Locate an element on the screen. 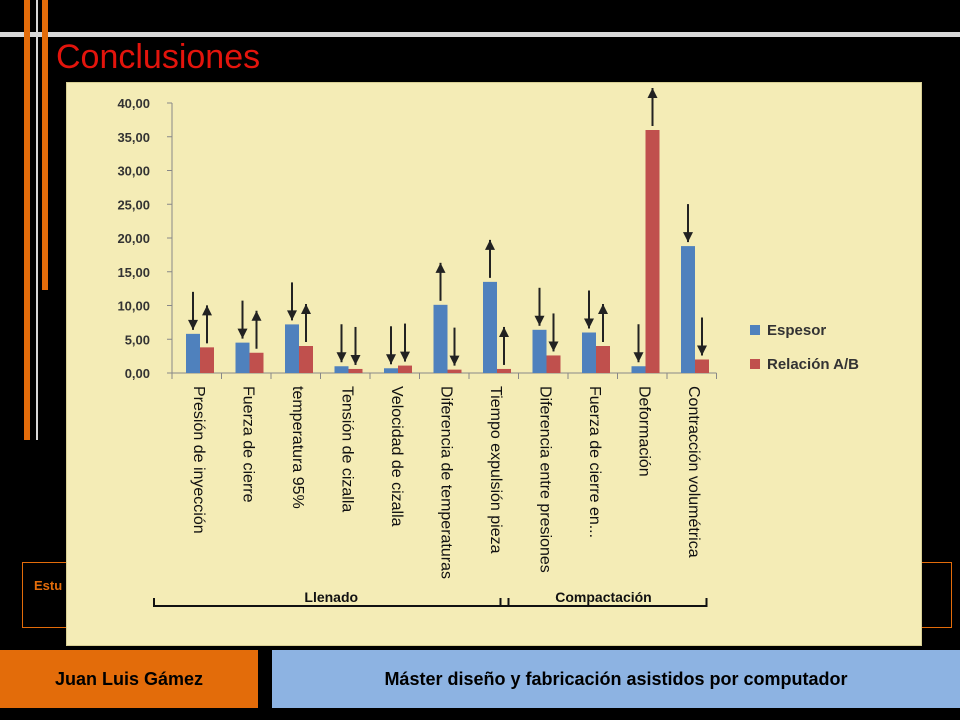 Image resolution: width=960 pixels, height=720 pixels. category-label: temperatura 95% is located at coordinates (297, 447).